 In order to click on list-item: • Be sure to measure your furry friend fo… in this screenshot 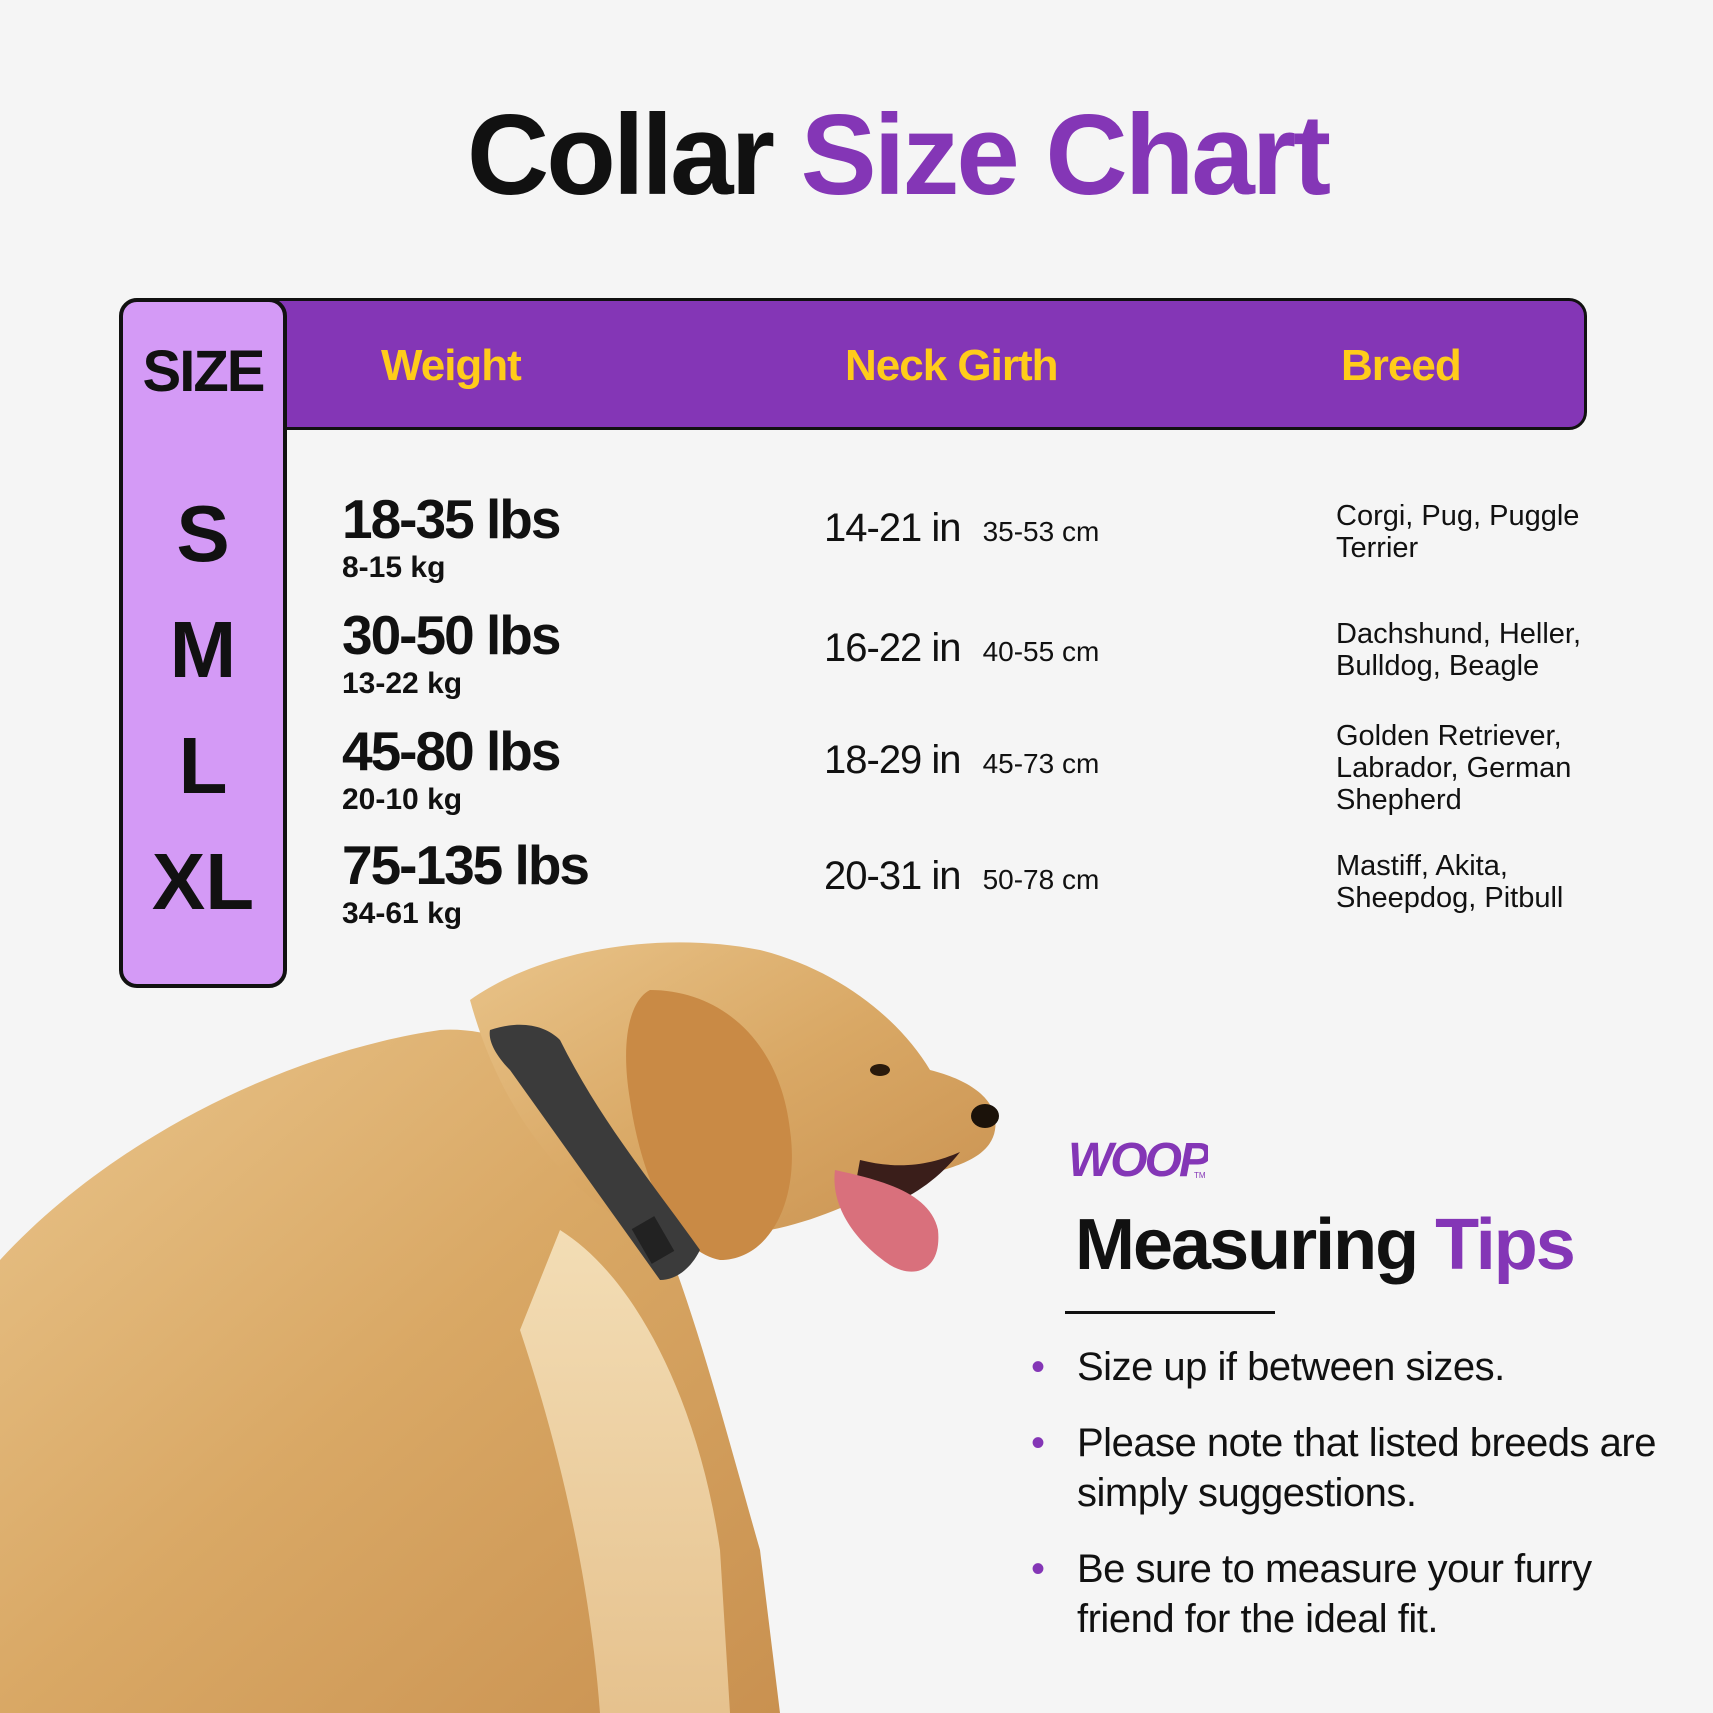, I will do `click(1360, 1594)`.